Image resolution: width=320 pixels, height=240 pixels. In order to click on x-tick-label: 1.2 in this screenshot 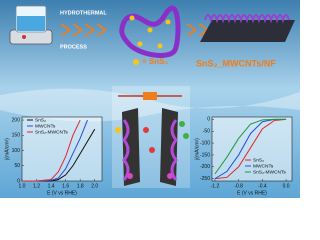, I will do `click(36, 186)`.